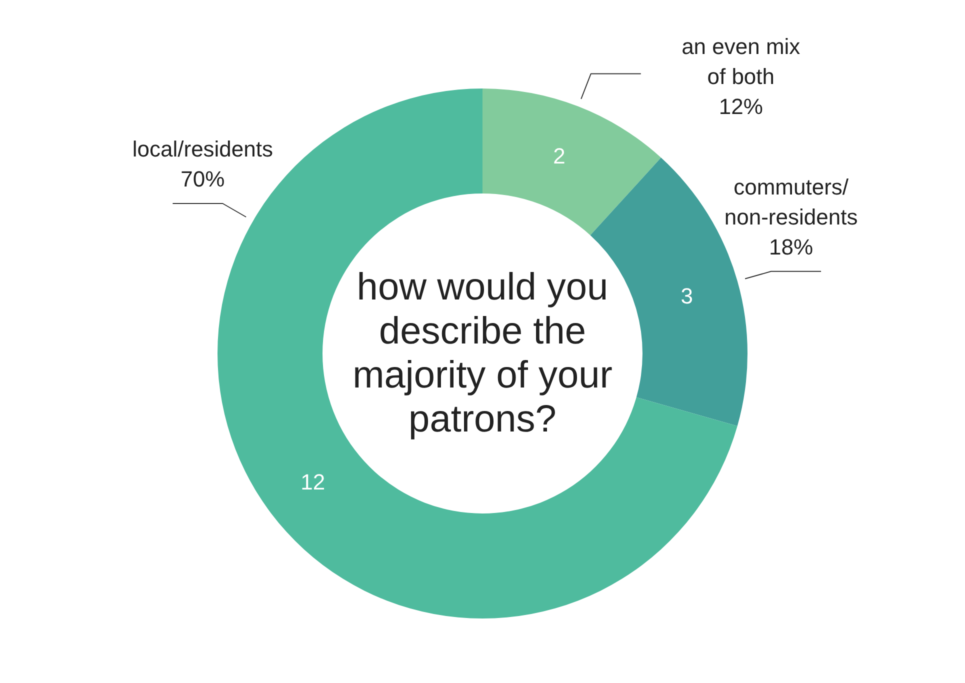 The height and width of the screenshot is (683, 965). Describe the element at coordinates (203, 149) in the screenshot. I see `slice-label: local/residents` at that location.